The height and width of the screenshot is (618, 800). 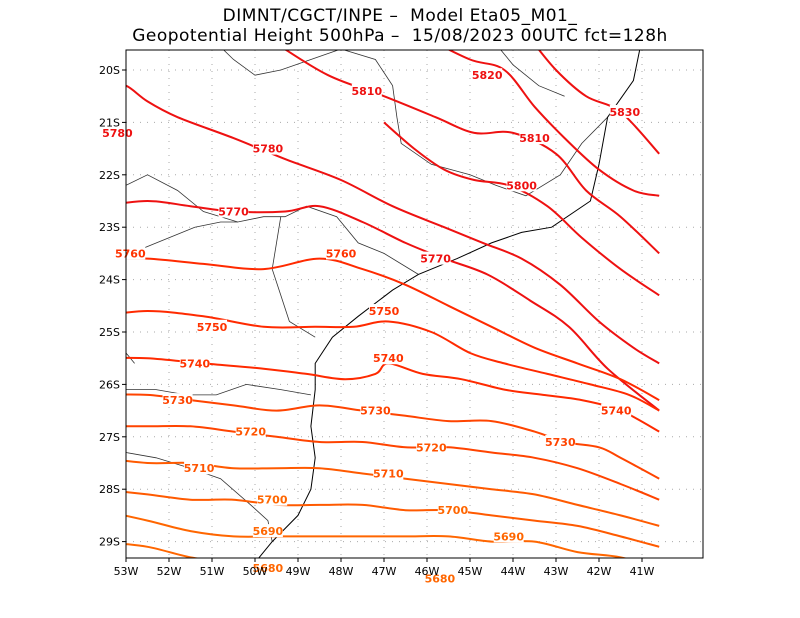 What do you see at coordinates (400, 16) in the screenshot?
I see `title-line-1: DIMNT/CGCT/INPE – Model Eta05_M01_` at bounding box center [400, 16].